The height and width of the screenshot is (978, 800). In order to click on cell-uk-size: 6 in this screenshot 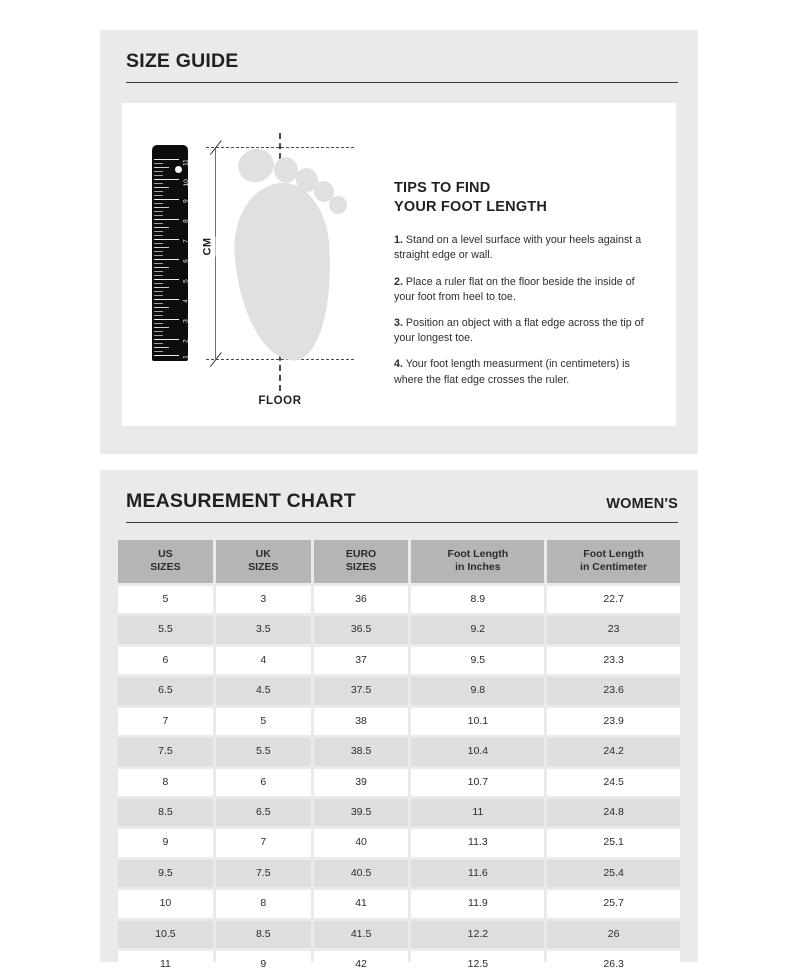, I will do `click(263, 782)`.